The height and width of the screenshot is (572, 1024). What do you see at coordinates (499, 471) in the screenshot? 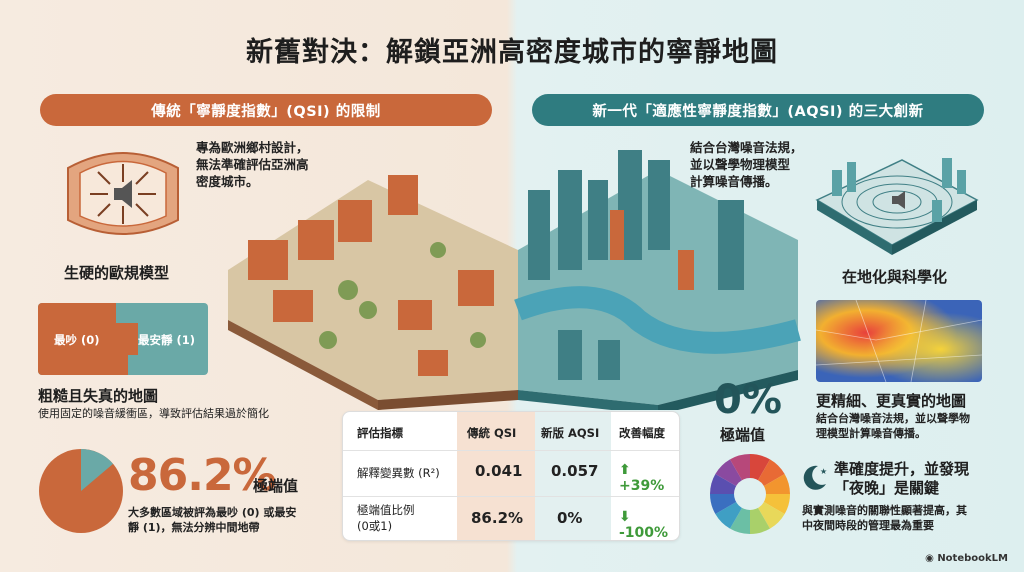
I see `table-row-old: 0.041` at bounding box center [499, 471].